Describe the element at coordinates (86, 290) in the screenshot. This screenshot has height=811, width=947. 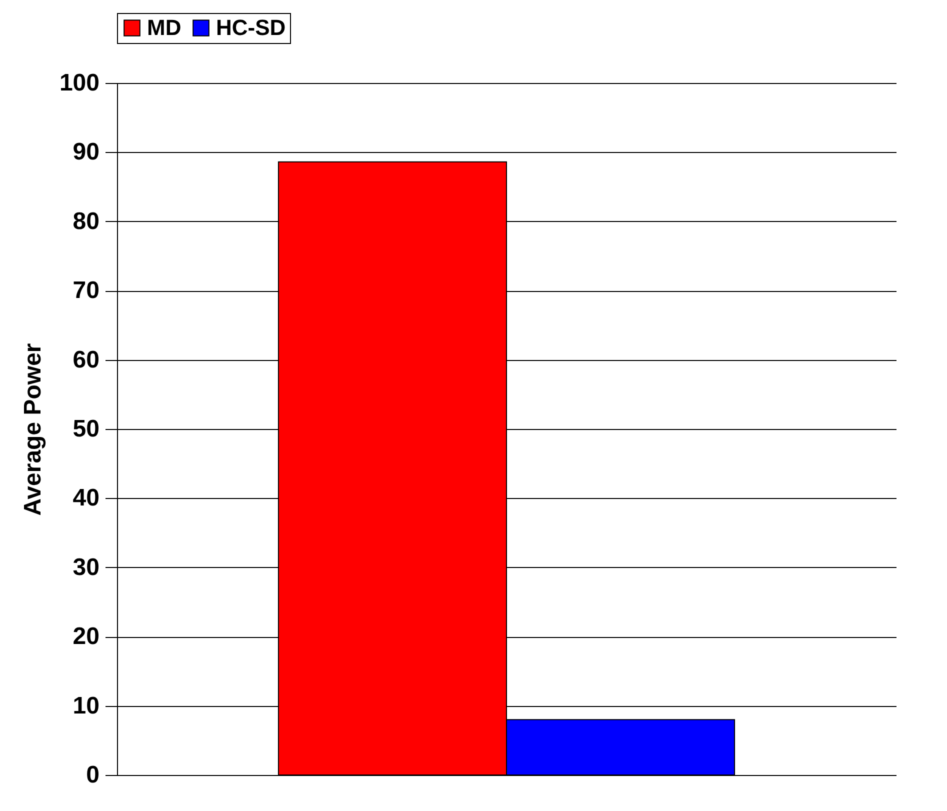
I see `y-tick-label: 70` at that location.